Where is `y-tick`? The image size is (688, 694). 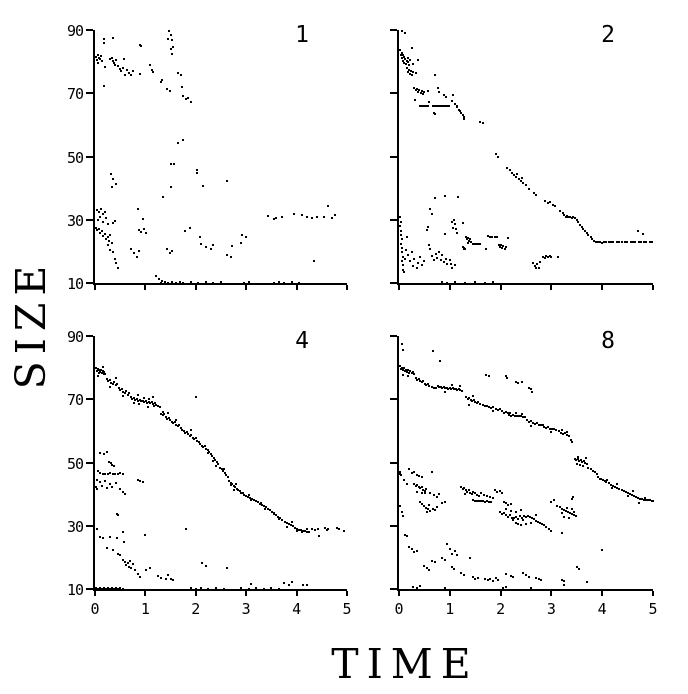
y-tick is located at coordinates (89, 525).